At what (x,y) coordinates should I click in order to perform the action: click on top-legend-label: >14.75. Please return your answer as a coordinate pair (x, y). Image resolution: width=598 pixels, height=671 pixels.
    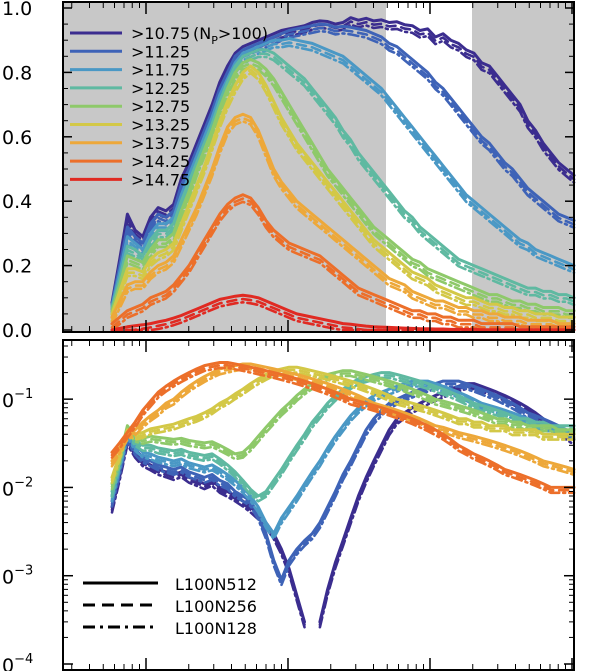
    Looking at the image, I should click on (160, 179).